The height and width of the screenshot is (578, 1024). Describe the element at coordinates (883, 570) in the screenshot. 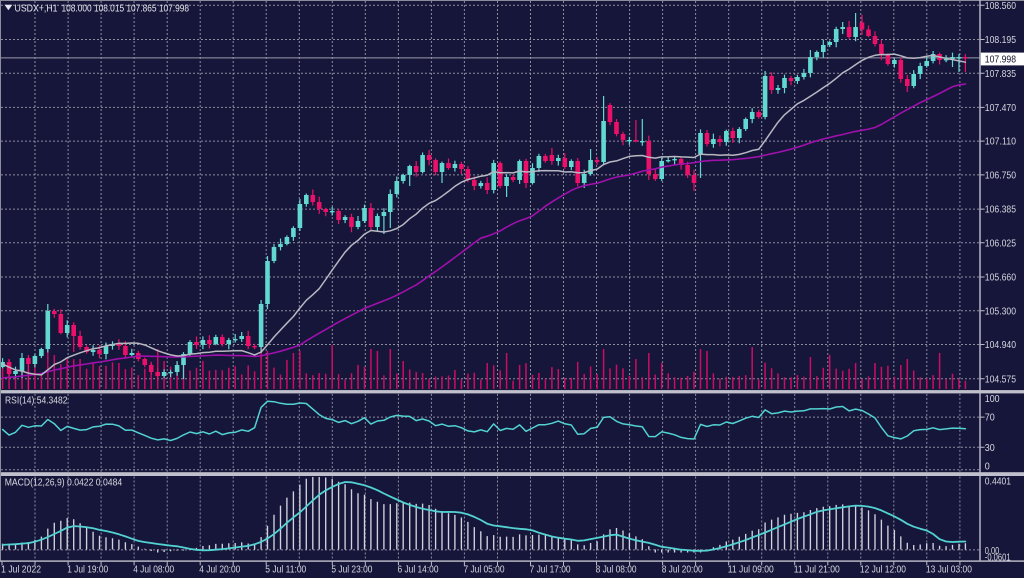

I see `svg-text: 12 Jul 12:00` at that location.